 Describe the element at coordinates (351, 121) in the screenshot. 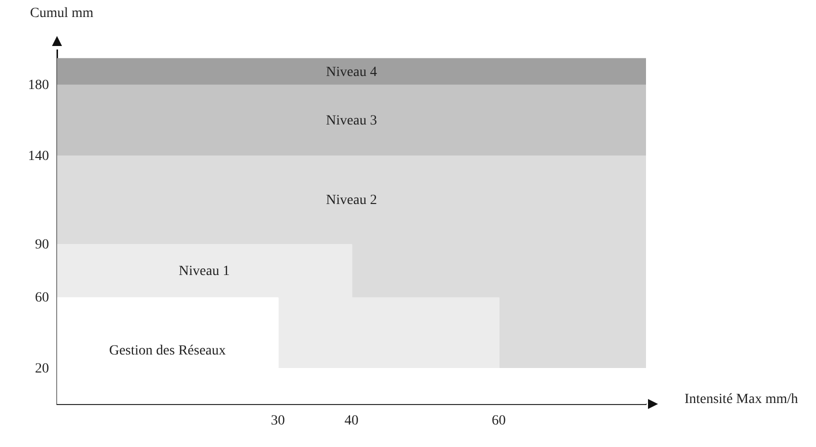

I see `annotation: Niveau 3` at that location.